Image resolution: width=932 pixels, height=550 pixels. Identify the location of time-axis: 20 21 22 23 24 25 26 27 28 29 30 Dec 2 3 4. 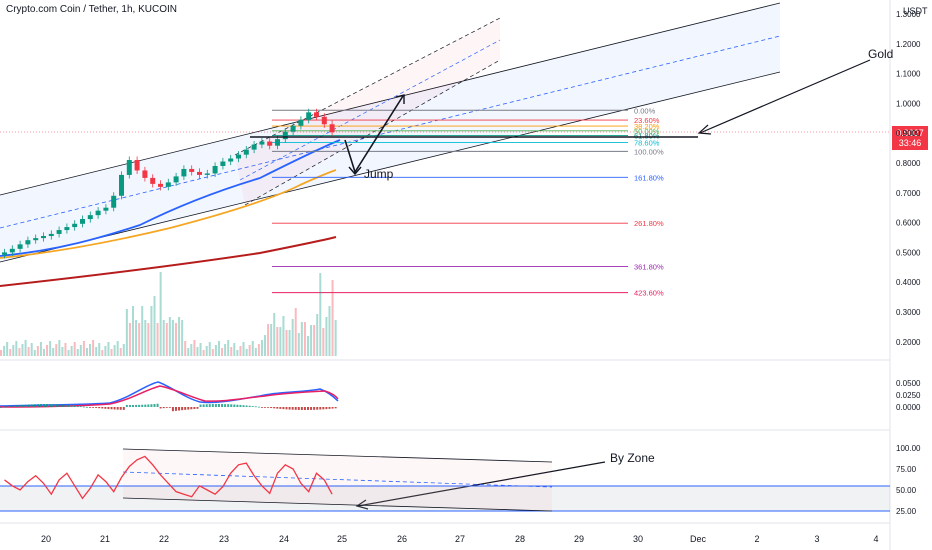
(460, 539).